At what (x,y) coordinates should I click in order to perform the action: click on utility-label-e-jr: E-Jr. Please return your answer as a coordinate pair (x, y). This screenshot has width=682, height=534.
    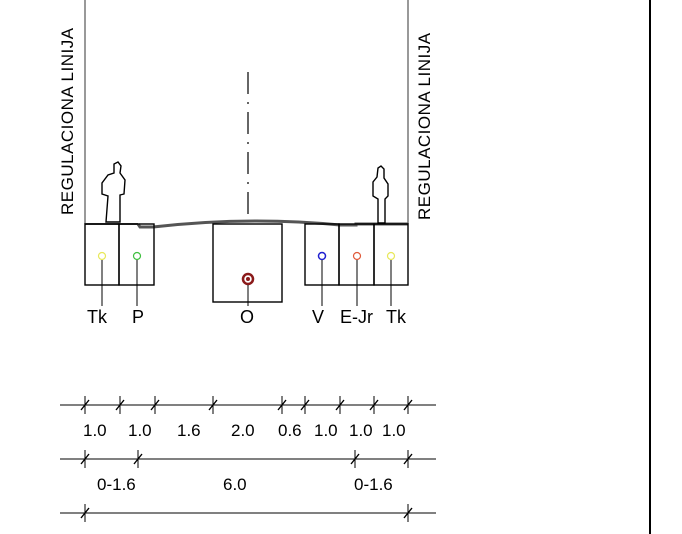
    Looking at the image, I should click on (356, 317).